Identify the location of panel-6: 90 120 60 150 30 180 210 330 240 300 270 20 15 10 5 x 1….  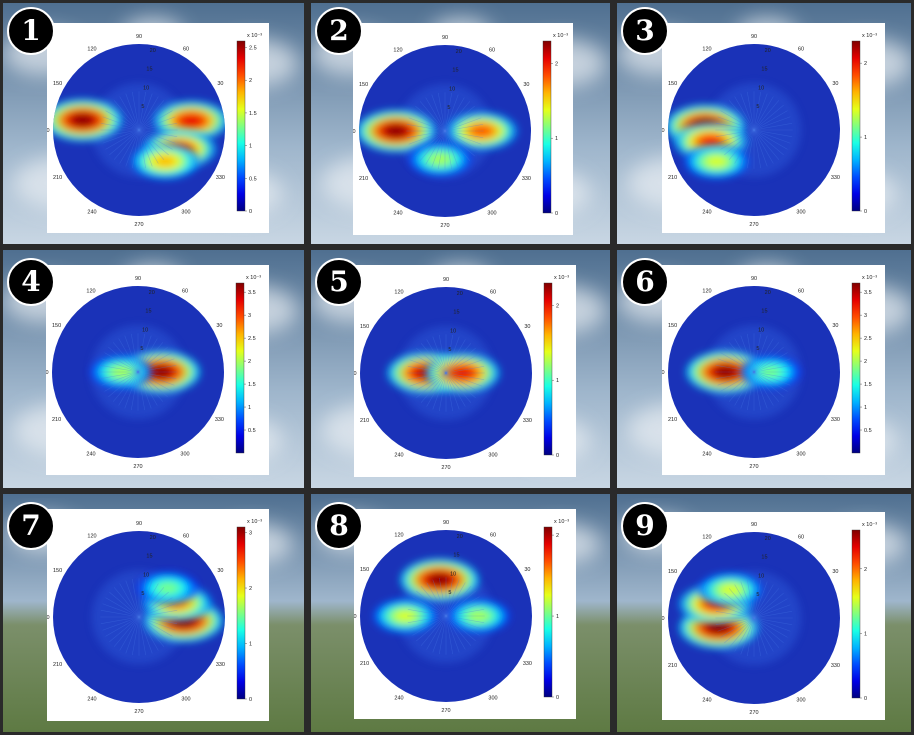
(764, 369).